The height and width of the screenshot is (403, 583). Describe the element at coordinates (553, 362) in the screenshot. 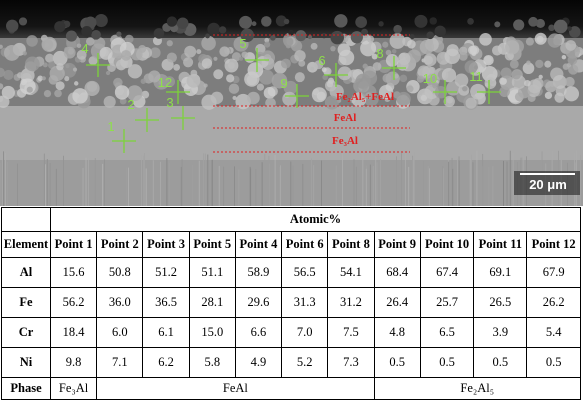

I see `table-cell: 0.5` at that location.